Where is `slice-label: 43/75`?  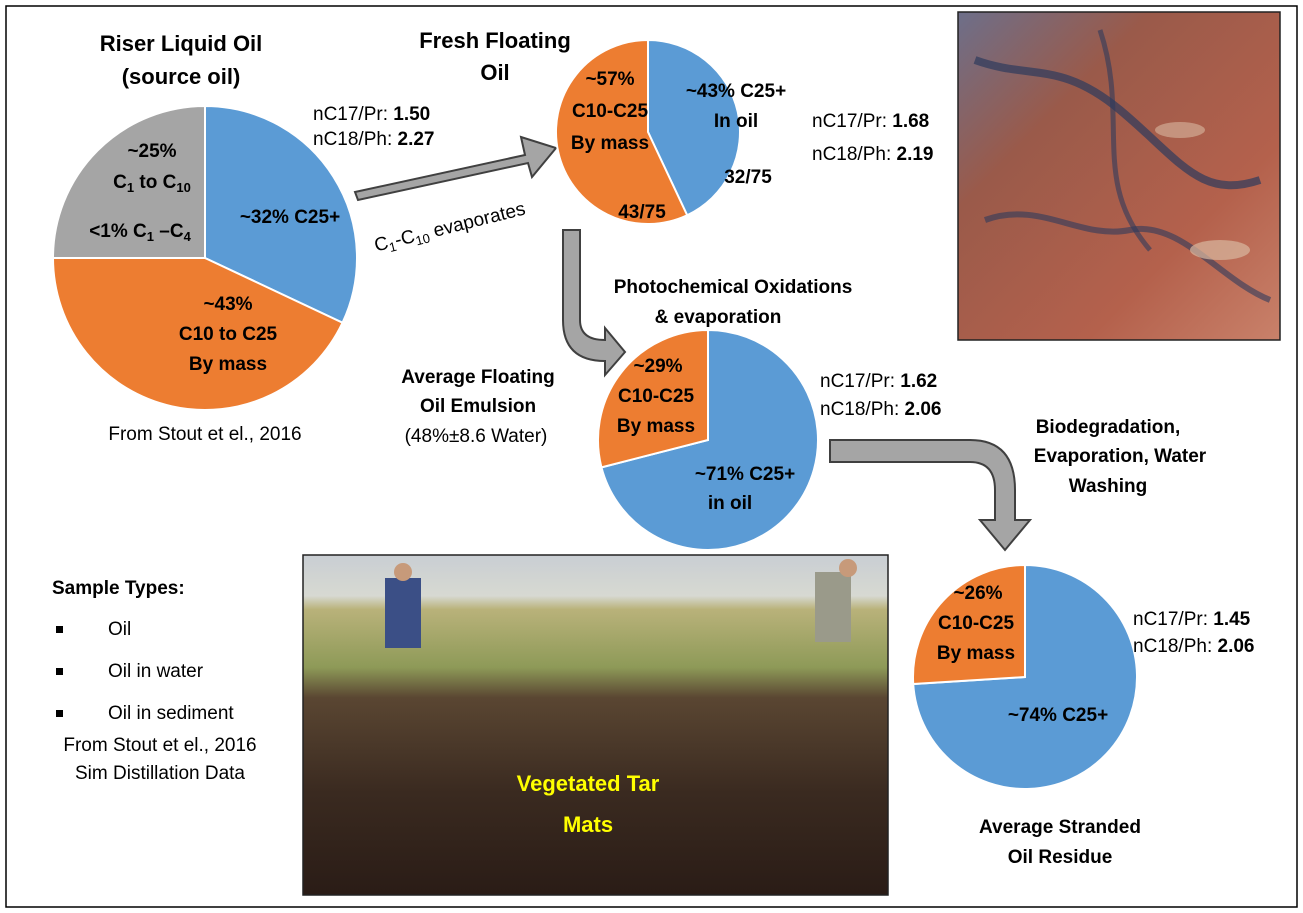
slice-label: 43/75 is located at coordinates (642, 212).